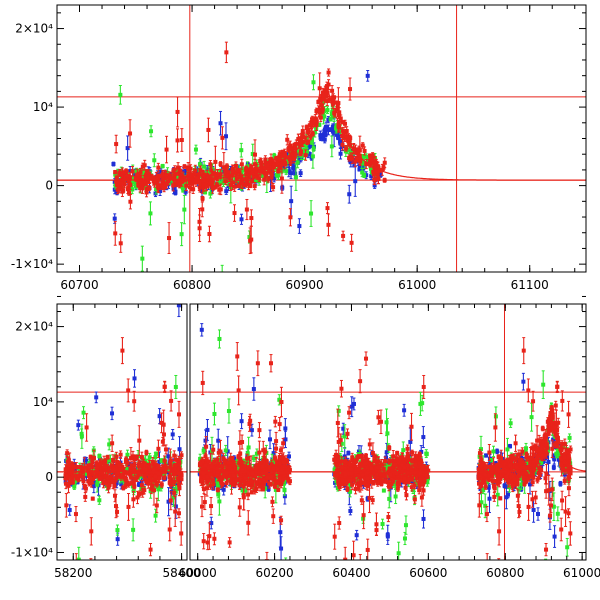 The height and width of the screenshot is (600, 600). I want to click on top-x-tick-label: 60900, so click(305, 285).